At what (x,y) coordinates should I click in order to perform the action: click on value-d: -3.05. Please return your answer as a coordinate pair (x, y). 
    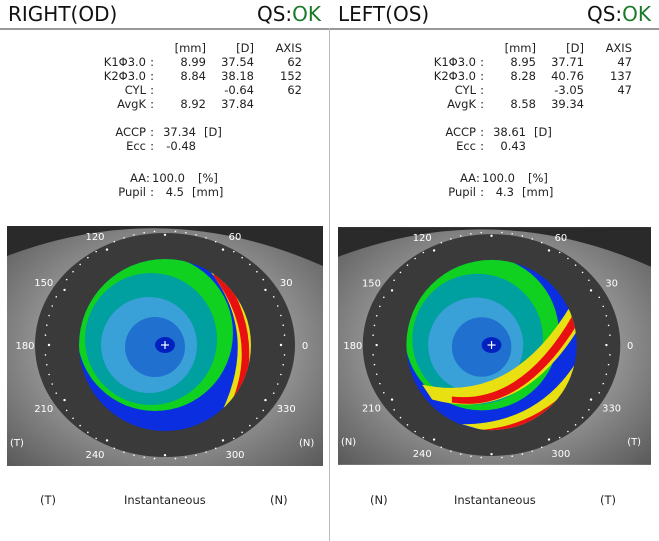
    Looking at the image, I should click on (569, 90).